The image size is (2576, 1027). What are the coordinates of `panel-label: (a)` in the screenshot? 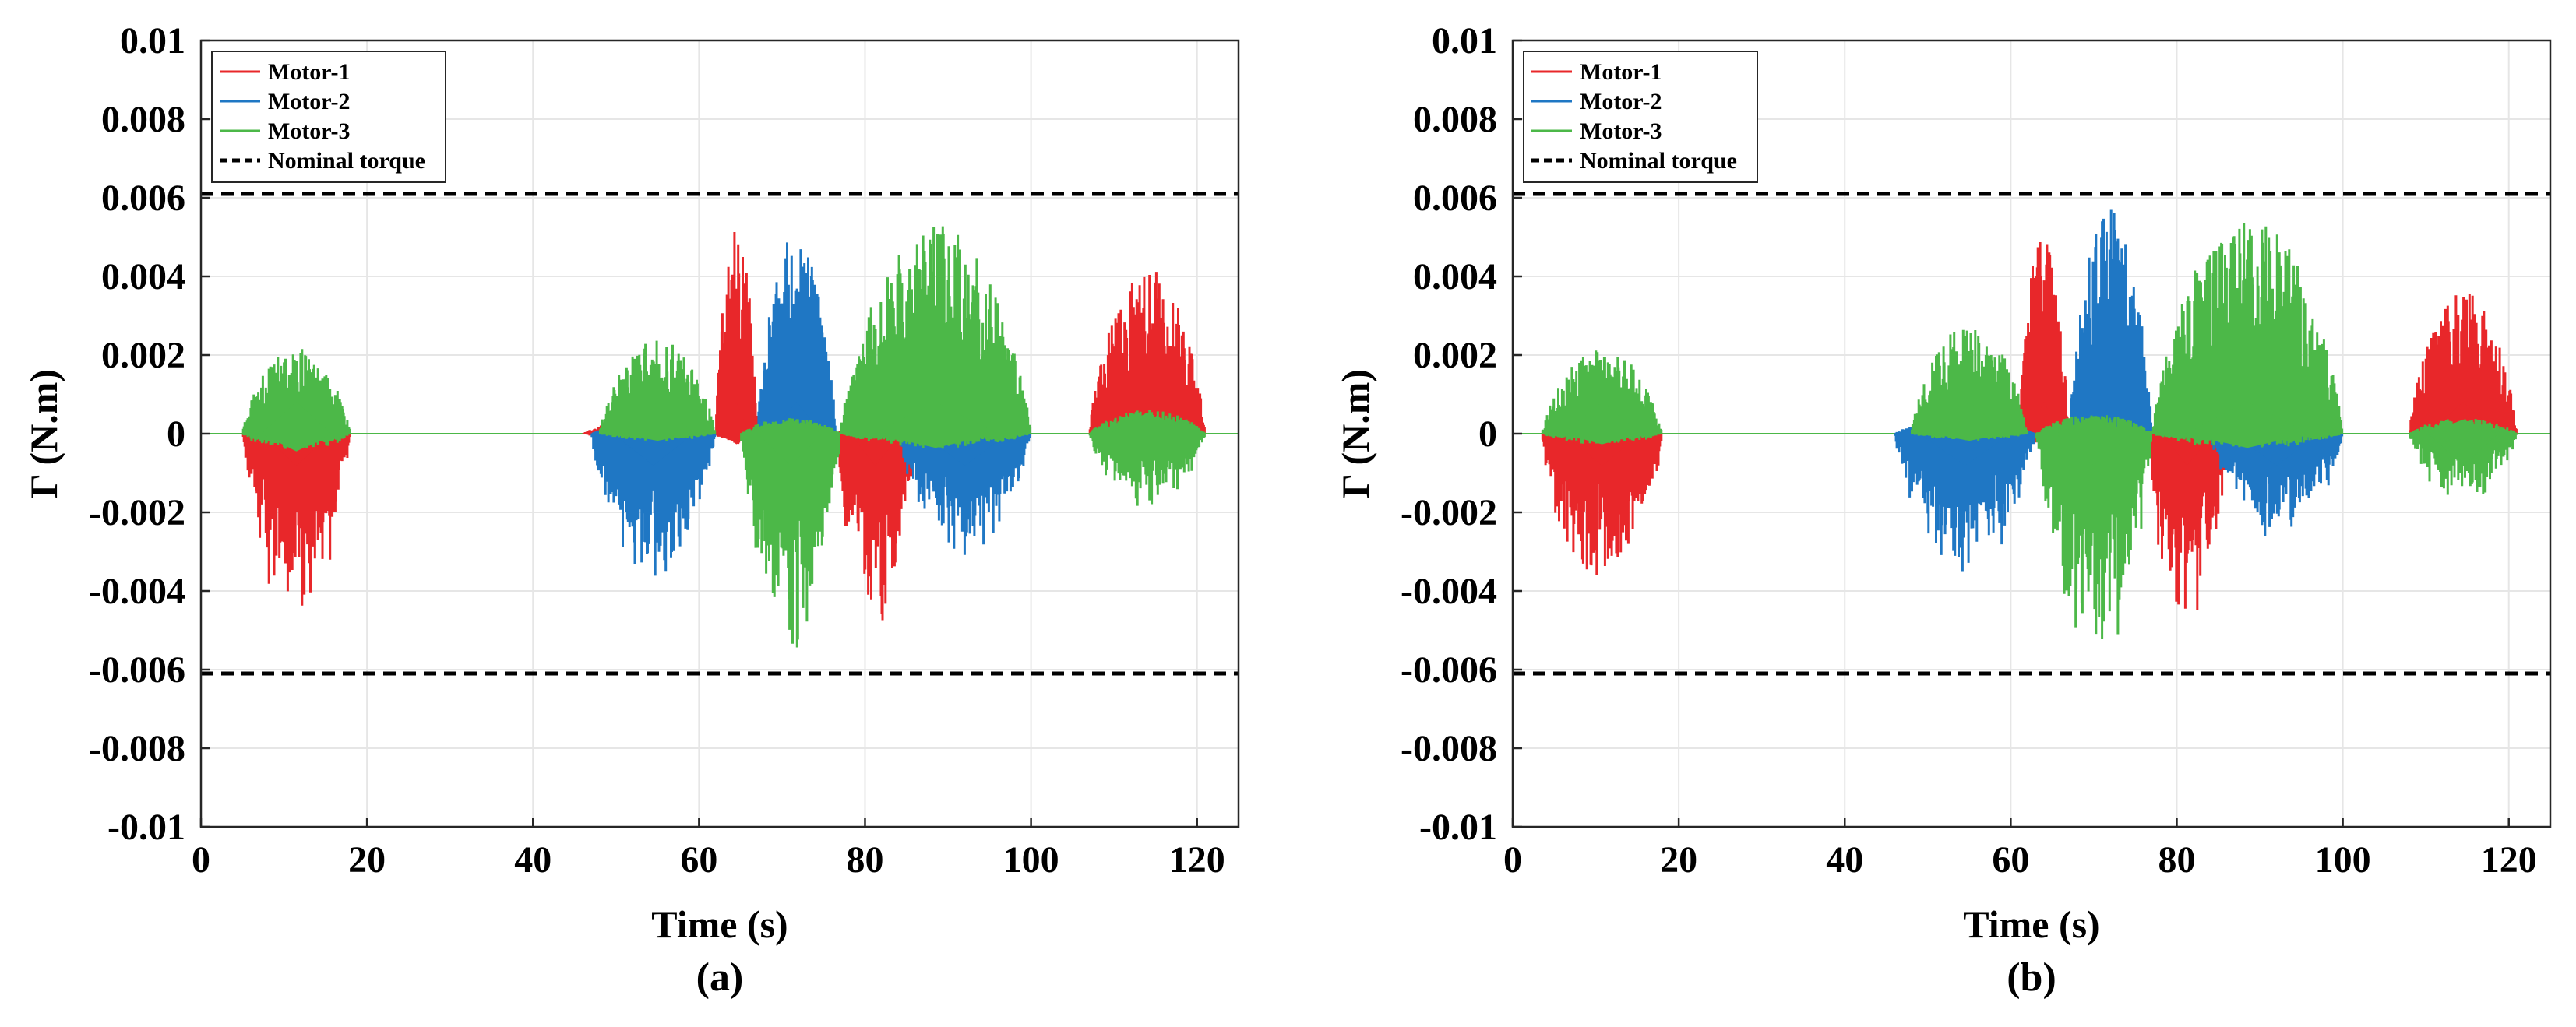 It's located at (720, 977).